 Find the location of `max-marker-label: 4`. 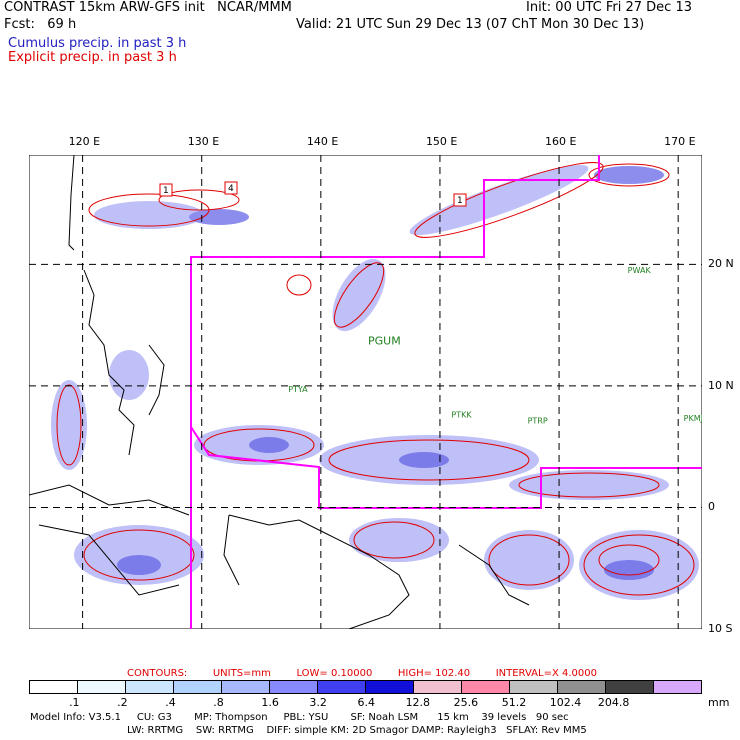

max-marker-label: 4 is located at coordinates (231, 189).